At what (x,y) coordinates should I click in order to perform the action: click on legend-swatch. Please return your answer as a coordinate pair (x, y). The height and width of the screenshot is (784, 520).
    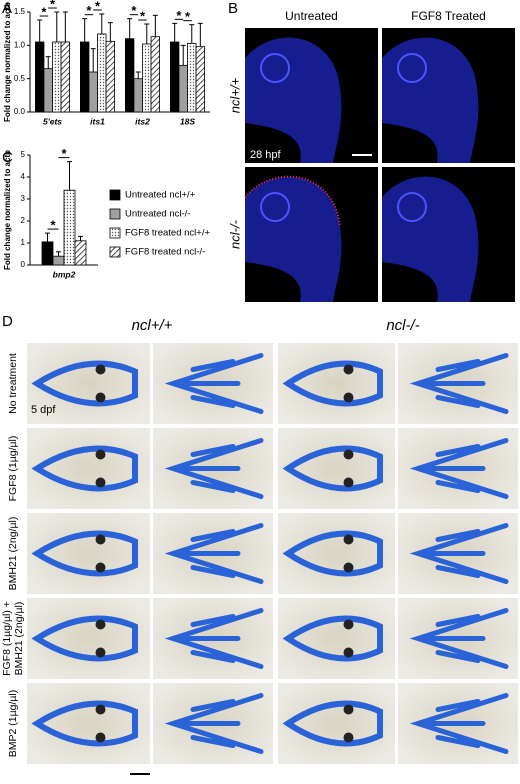
    Looking at the image, I should click on (115, 233).